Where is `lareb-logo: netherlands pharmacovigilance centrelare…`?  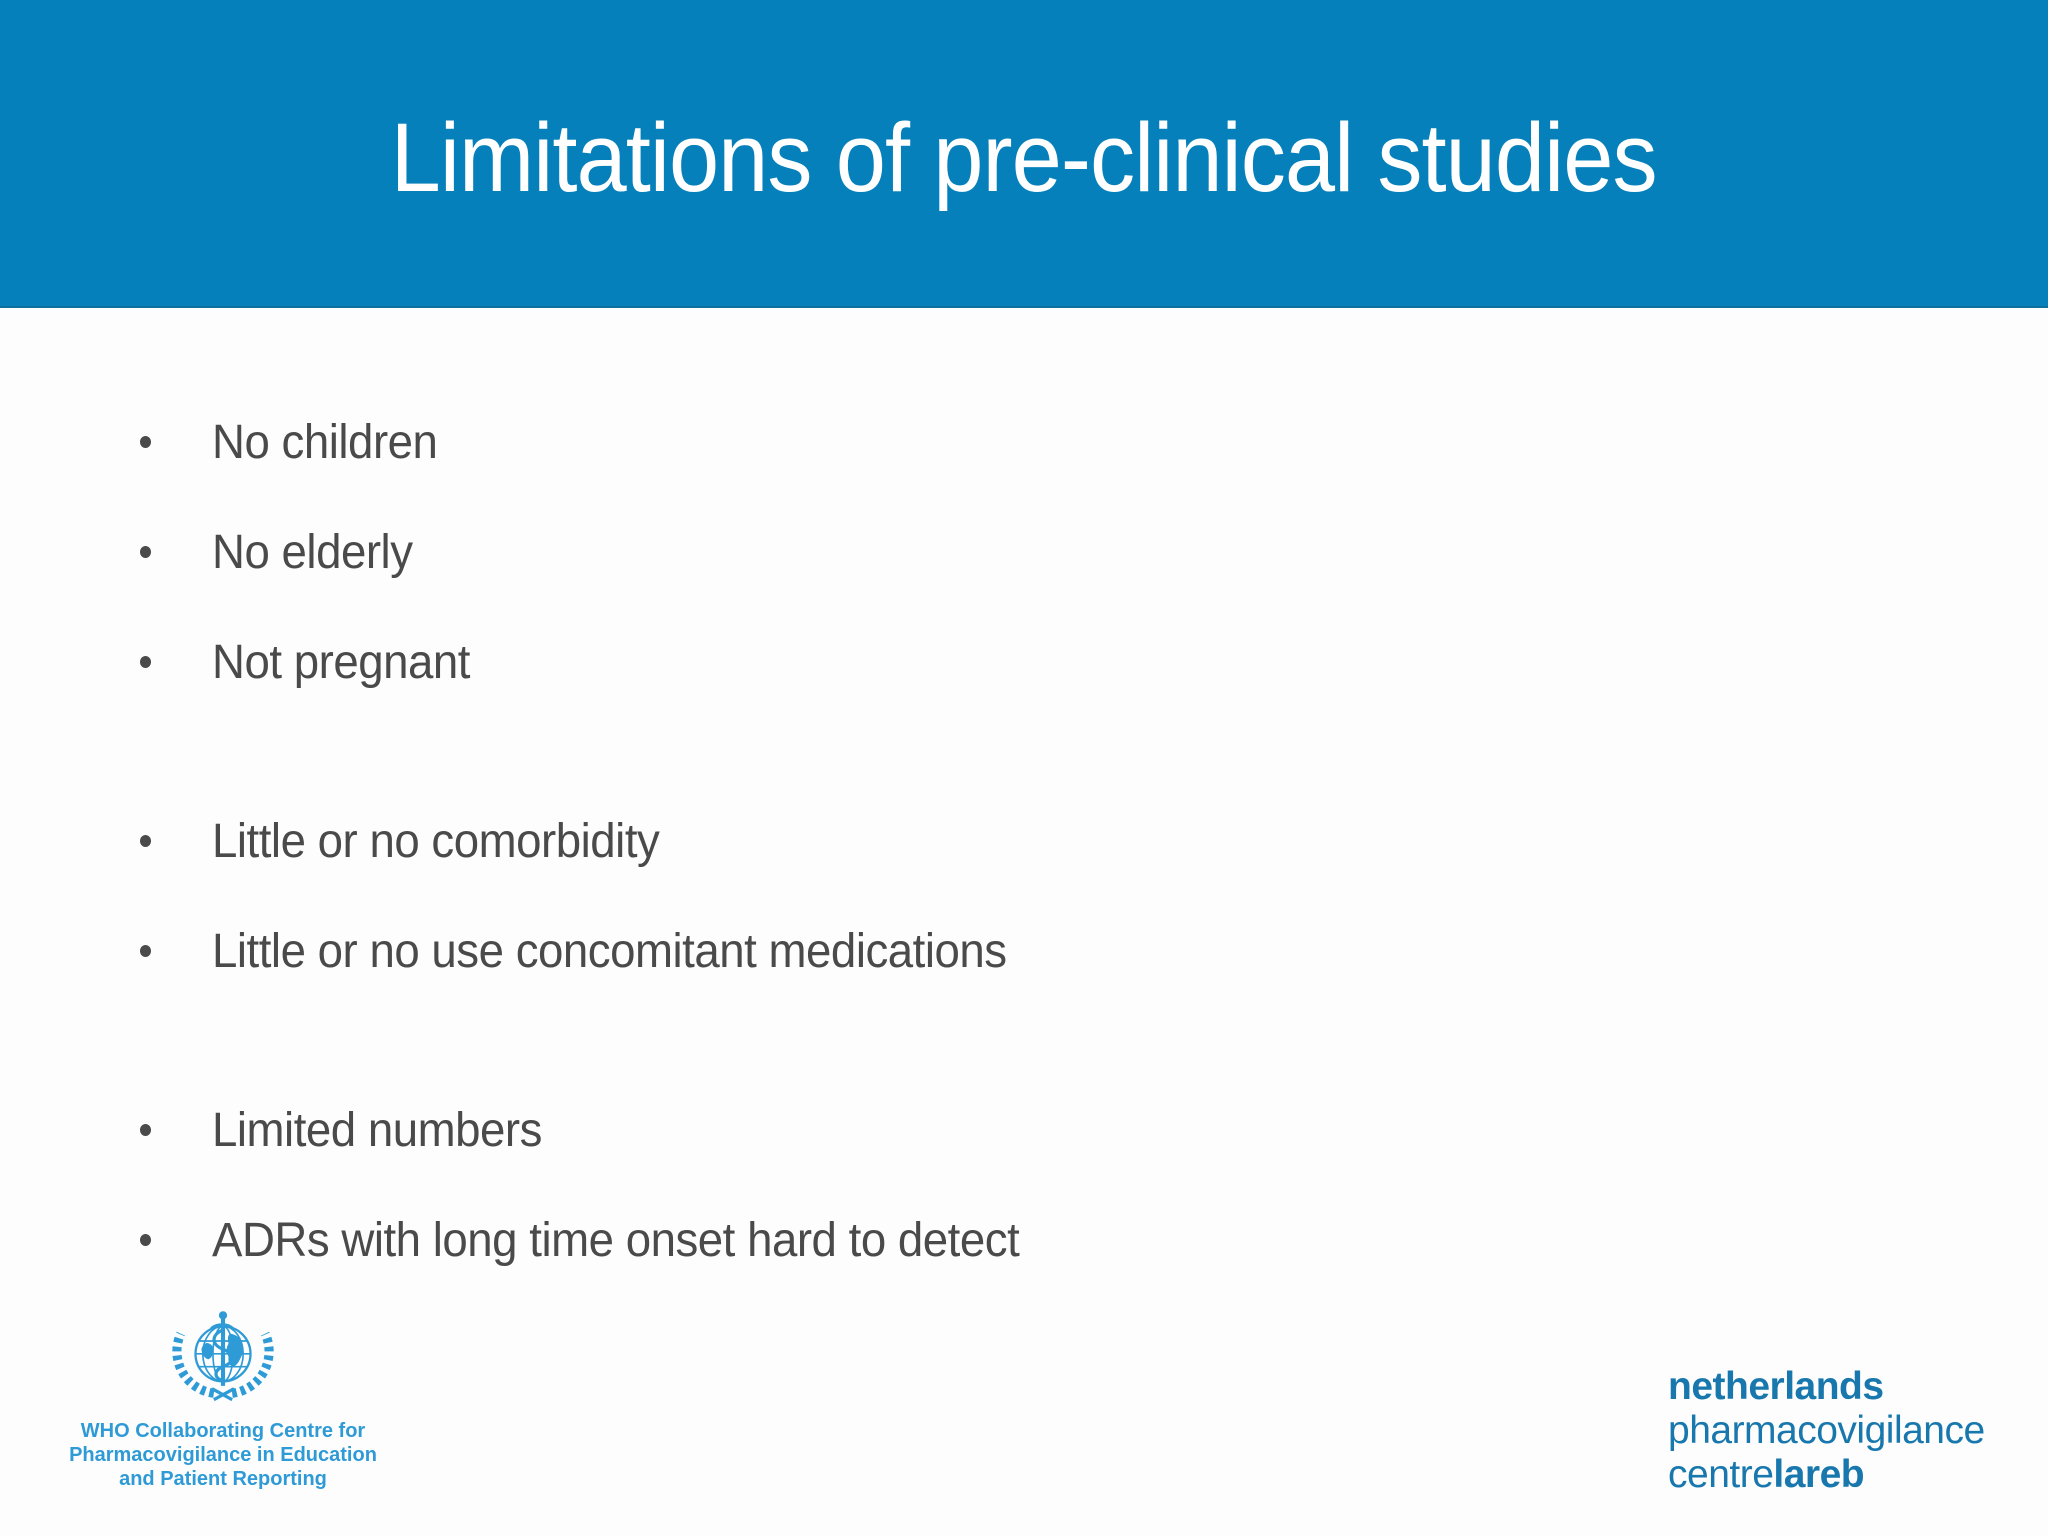
lareb-logo: netherlands pharmacovigilance centrelare… is located at coordinates (1826, 1431).